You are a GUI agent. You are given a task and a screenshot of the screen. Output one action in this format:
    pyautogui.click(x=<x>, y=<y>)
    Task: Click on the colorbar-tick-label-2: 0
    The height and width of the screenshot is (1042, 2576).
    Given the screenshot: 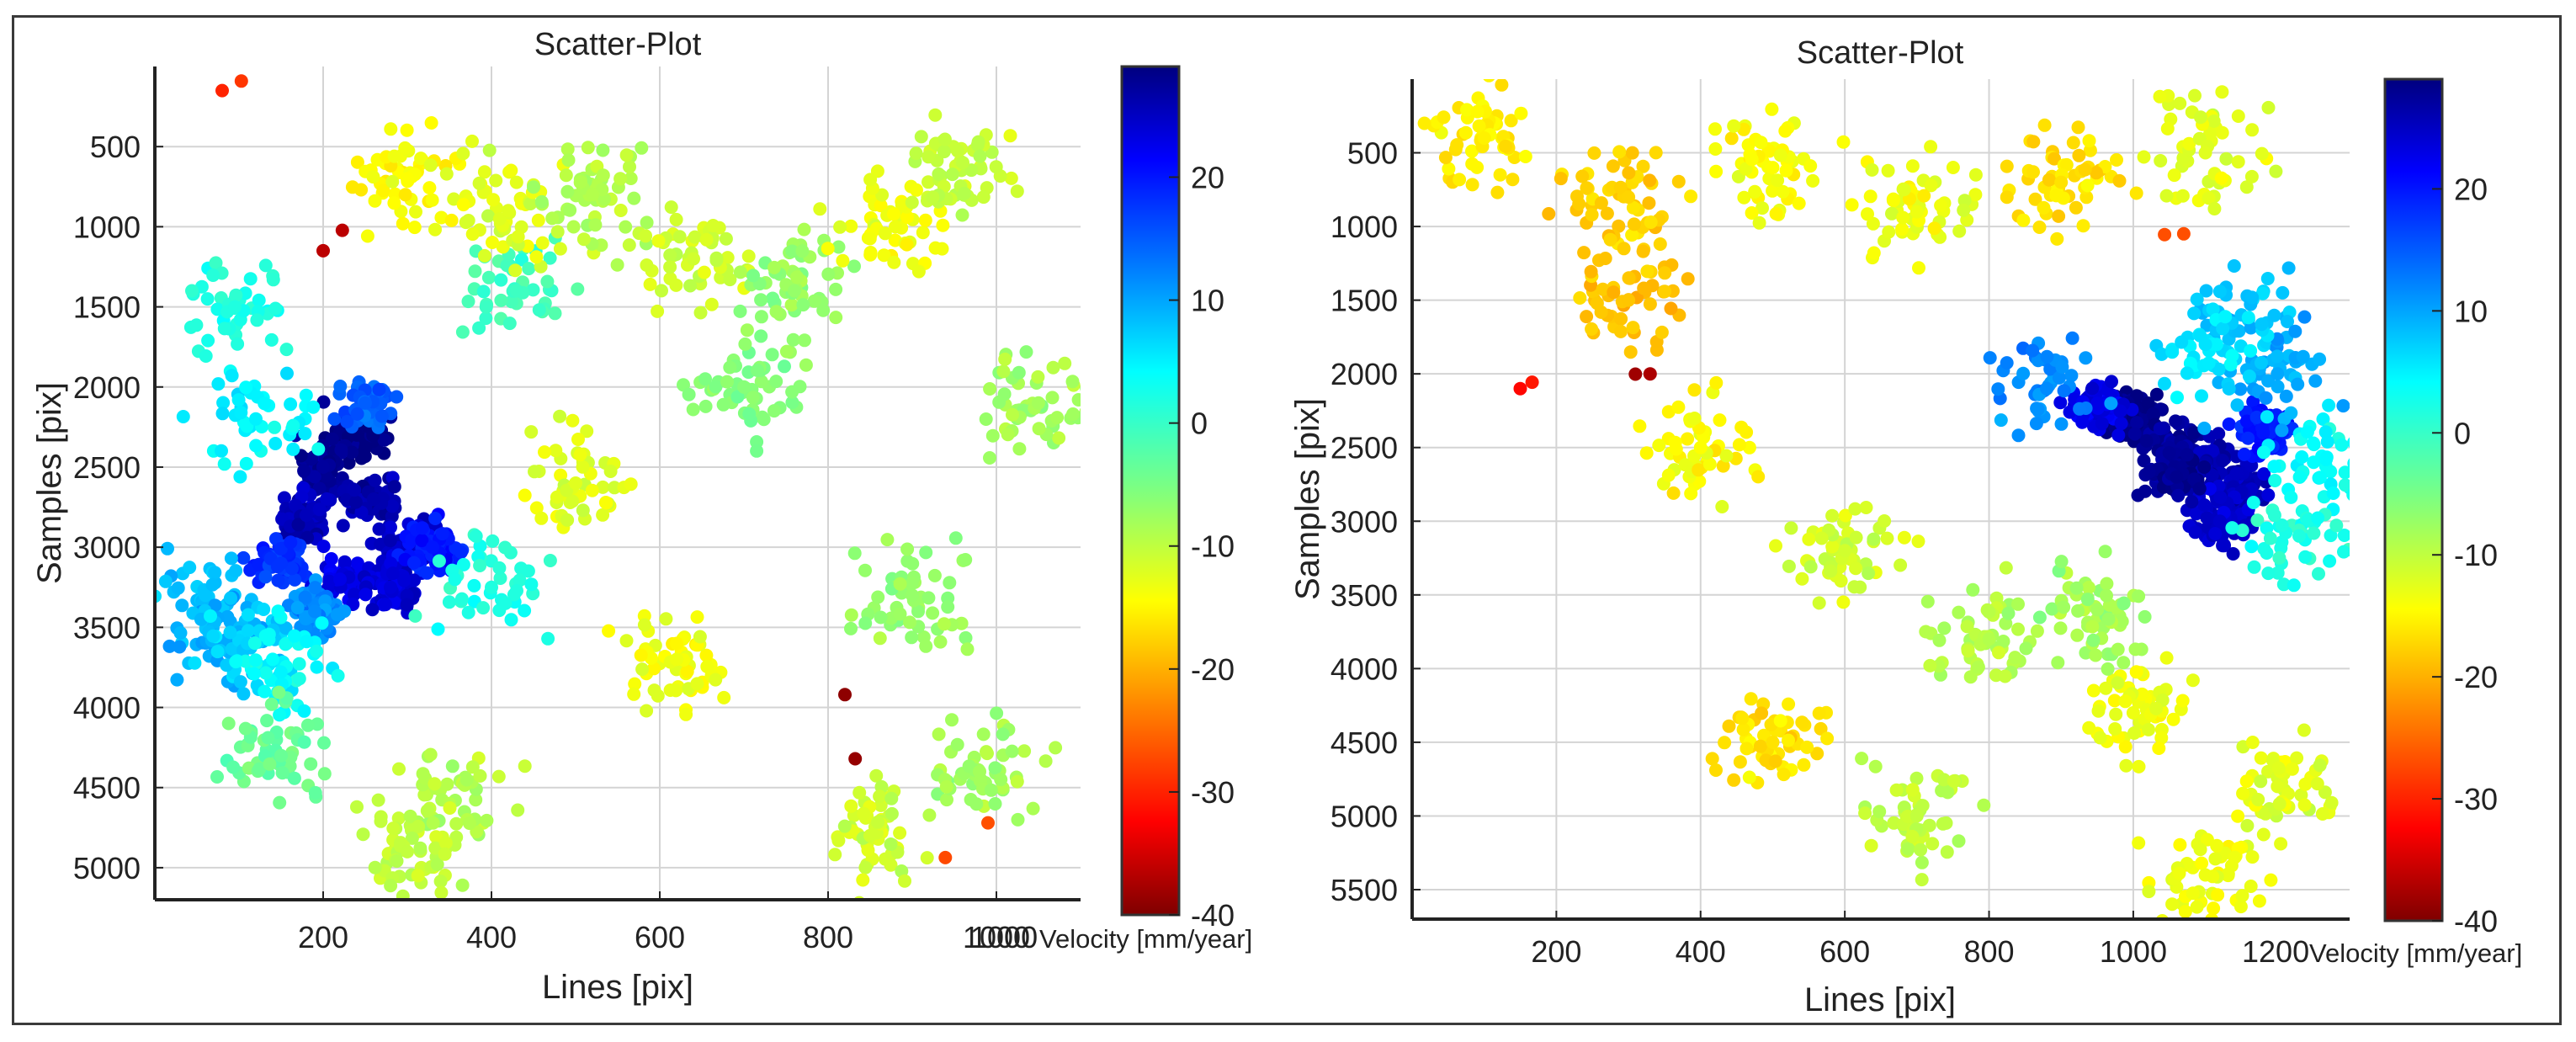 What is the action you would take?
    pyautogui.click(x=2462, y=433)
    